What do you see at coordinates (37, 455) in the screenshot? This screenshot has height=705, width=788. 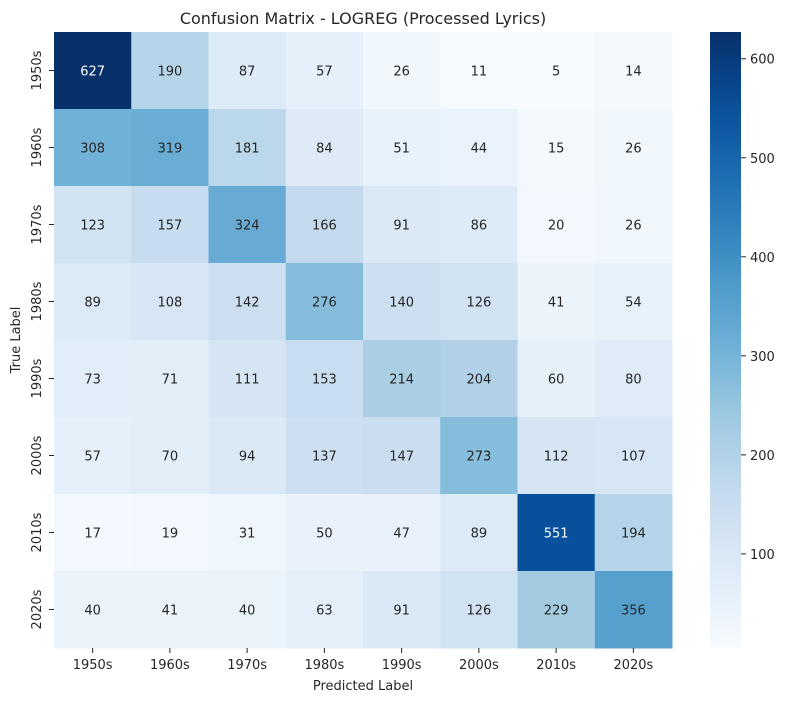 I see `y-tick-label: 2000s` at bounding box center [37, 455].